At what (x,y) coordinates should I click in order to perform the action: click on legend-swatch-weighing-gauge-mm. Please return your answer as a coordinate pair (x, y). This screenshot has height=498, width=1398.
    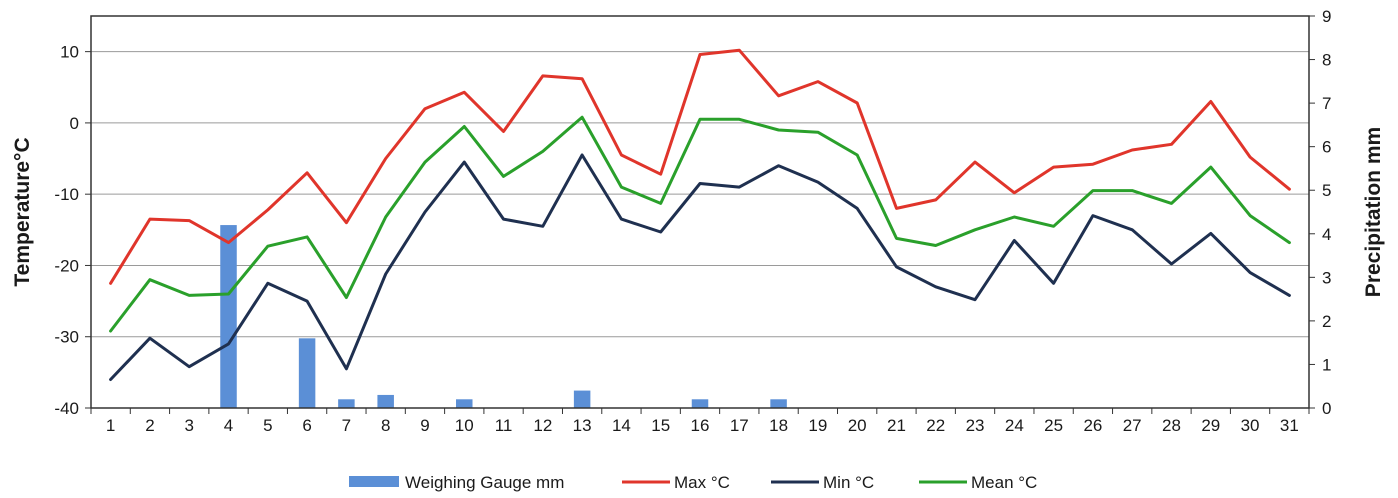
    Looking at the image, I should click on (374, 481).